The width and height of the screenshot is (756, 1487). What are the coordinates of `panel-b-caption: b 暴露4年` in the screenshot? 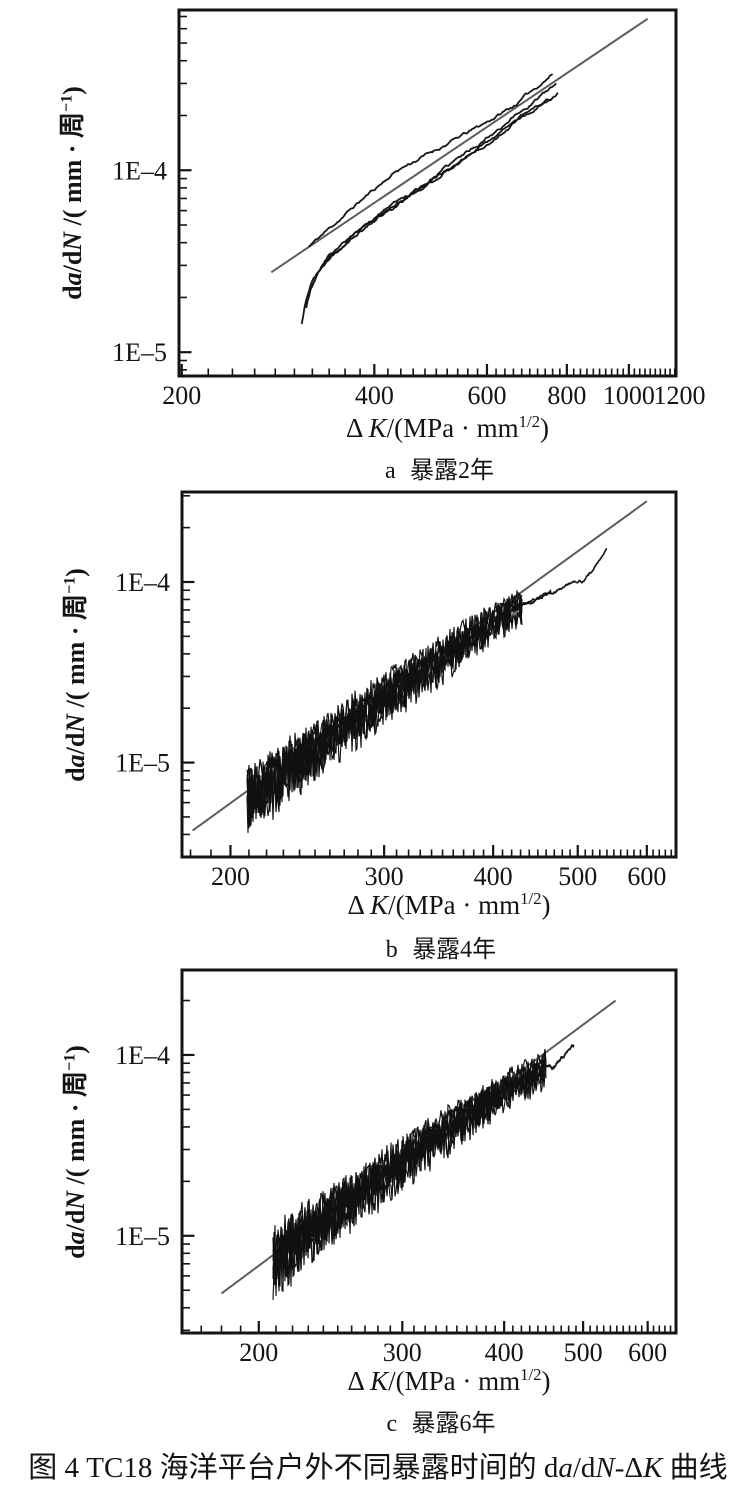 It's located at (441, 946).